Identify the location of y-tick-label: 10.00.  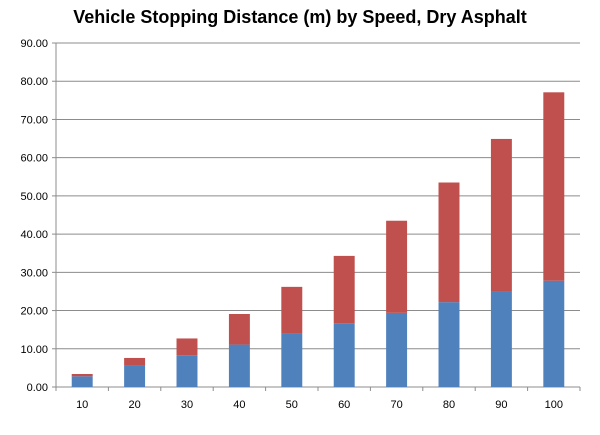
(34, 350).